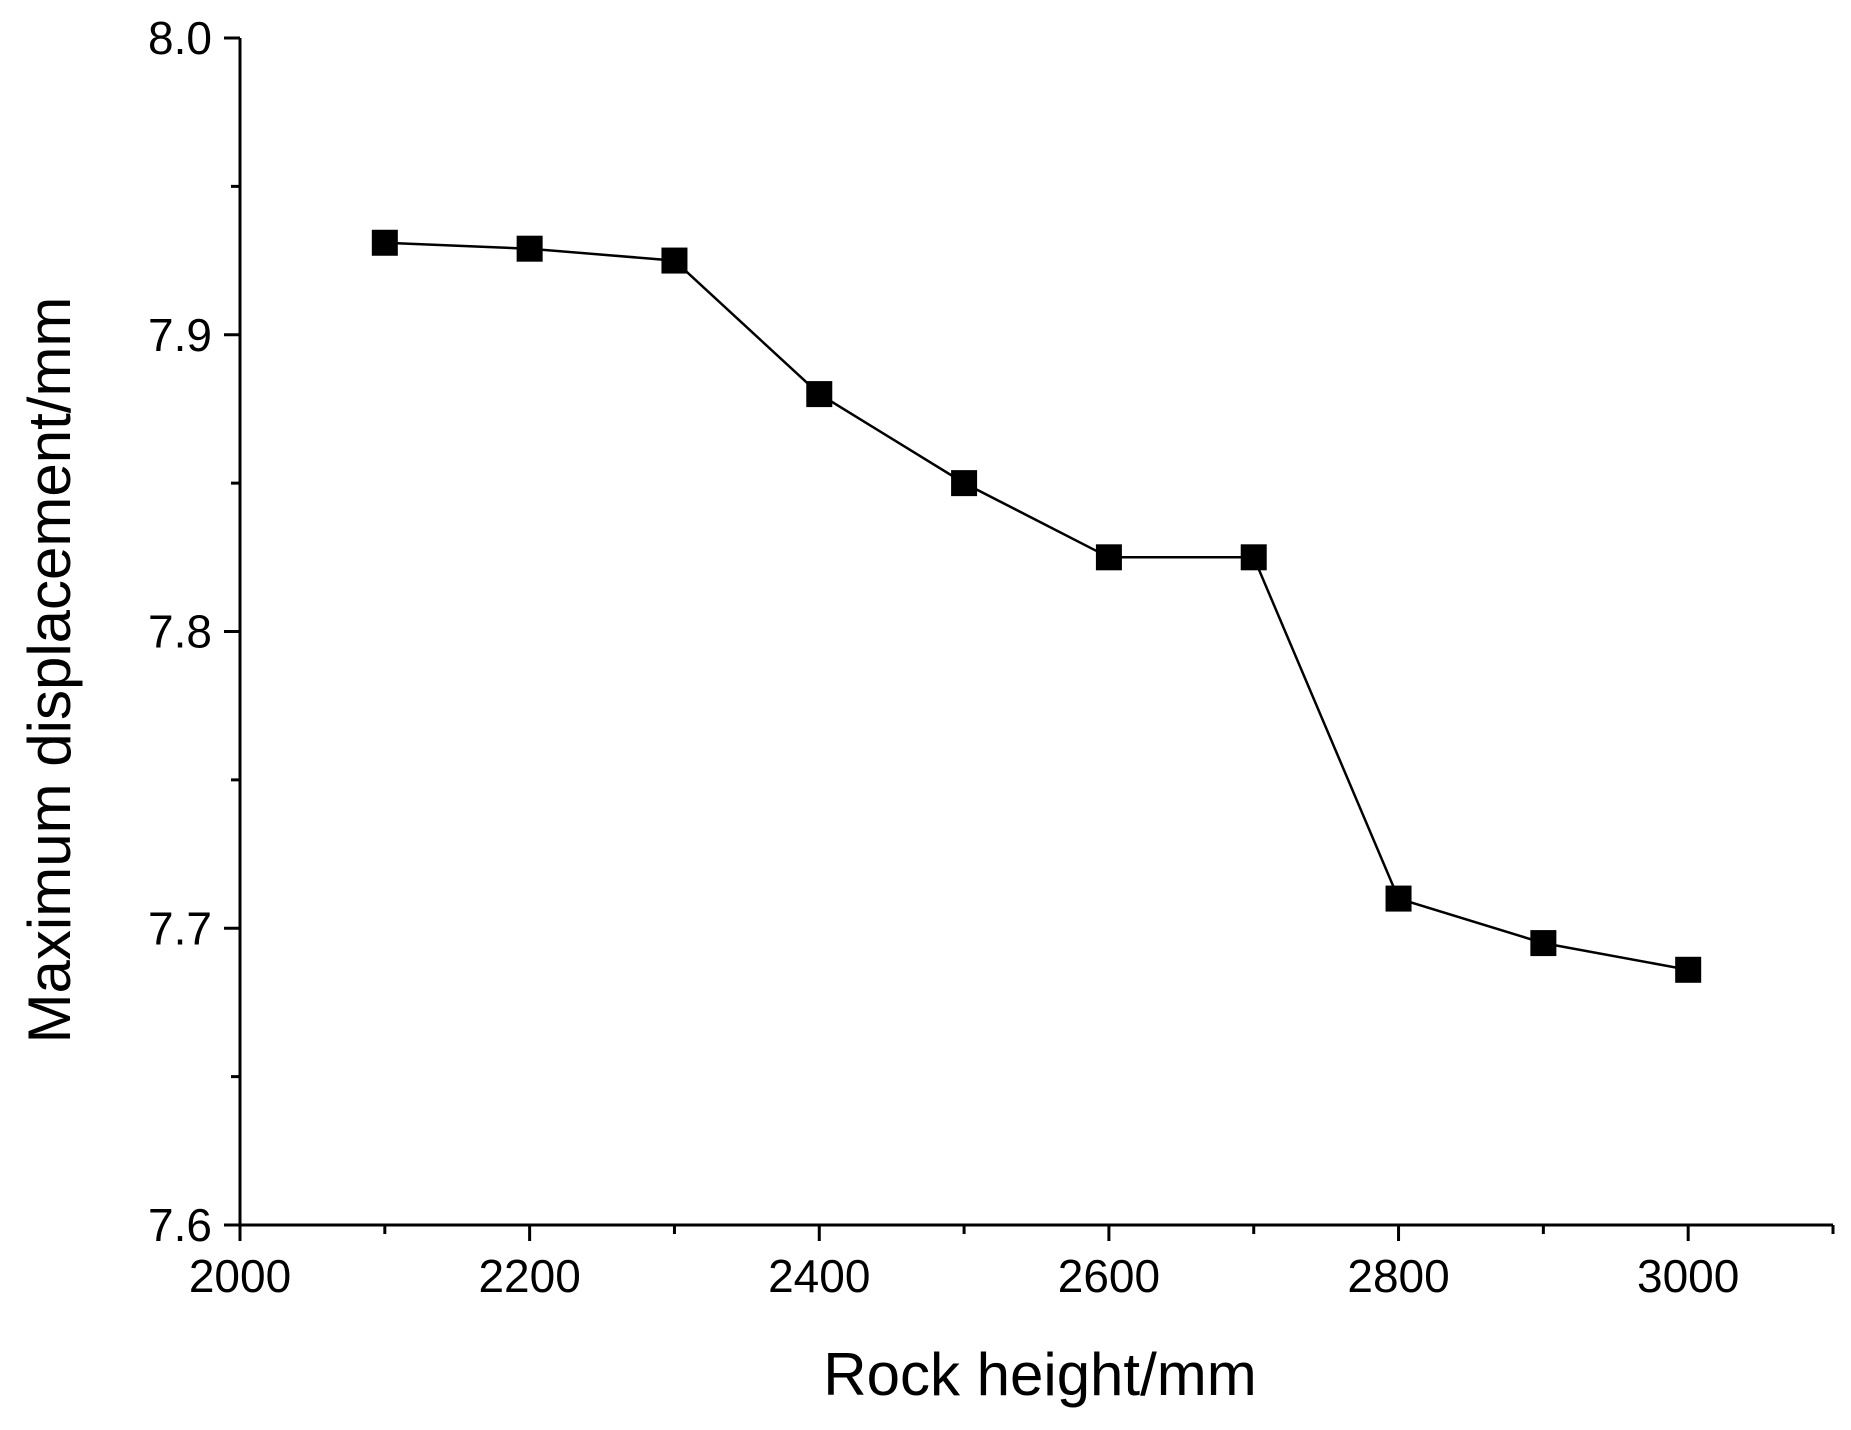 This screenshot has width=1851, height=1430. Describe the element at coordinates (180, 1225) in the screenshot. I see `y-tick-label: 7.6` at that location.